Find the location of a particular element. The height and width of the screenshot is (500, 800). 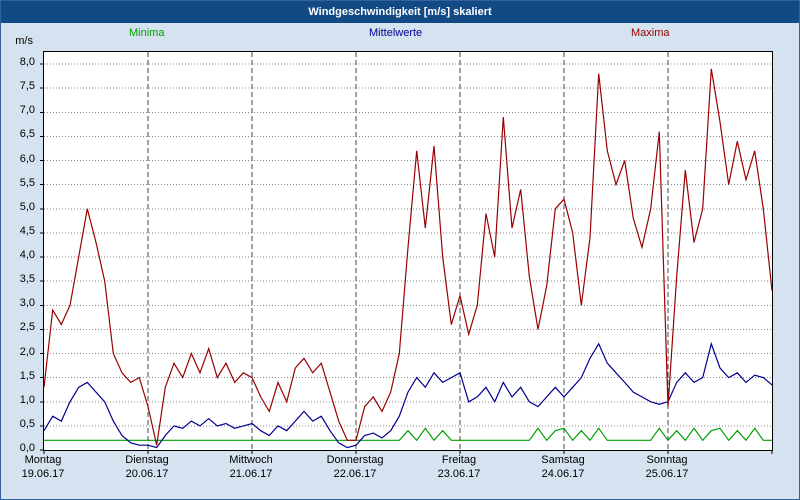

y-tick-label: 0,5 is located at coordinates (27, 423).